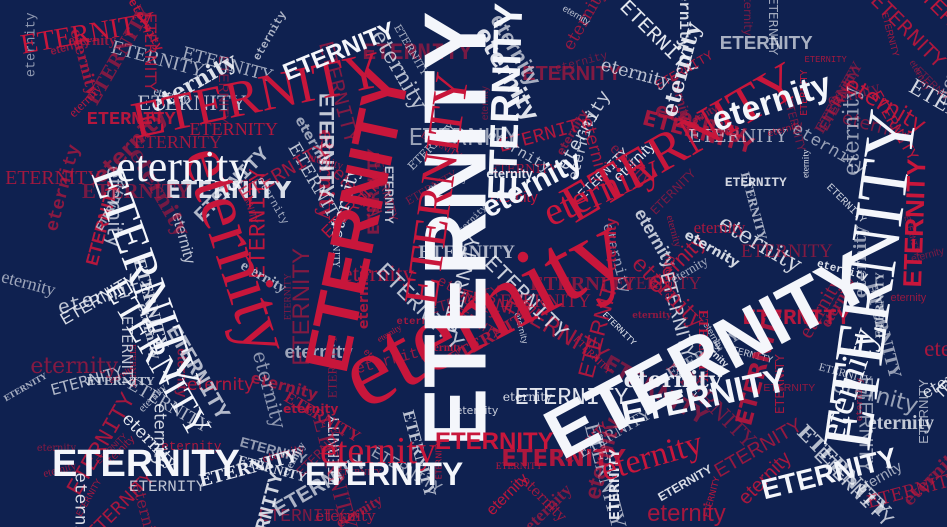 The height and width of the screenshot is (527, 947). What do you see at coordinates (378, 451) in the screenshot?
I see `red-eternity-bottom: eternity` at bounding box center [378, 451].